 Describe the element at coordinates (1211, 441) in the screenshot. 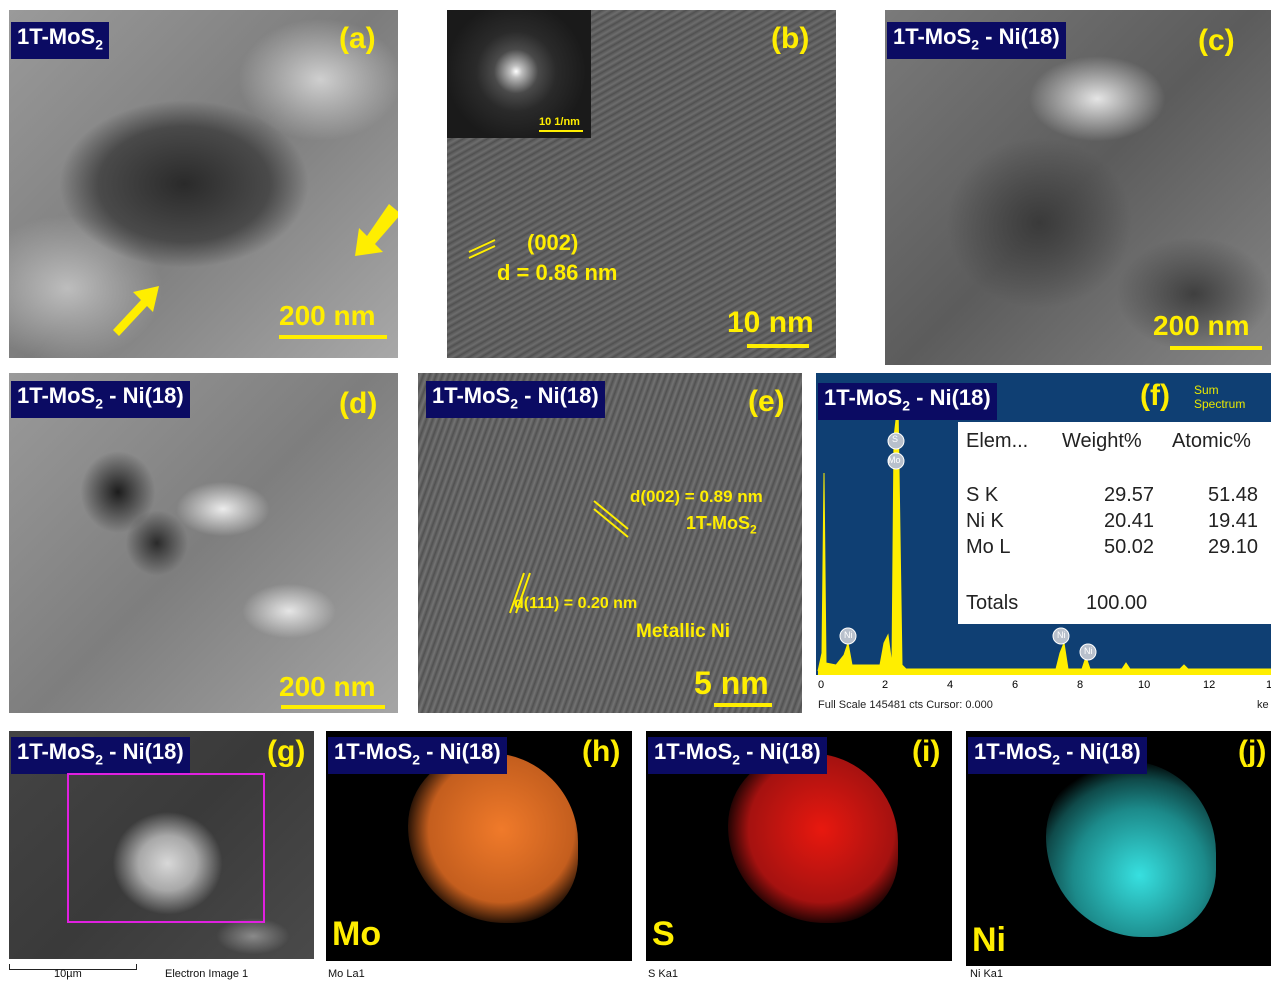

I see `table-header-atomic: Atomic%` at that location.